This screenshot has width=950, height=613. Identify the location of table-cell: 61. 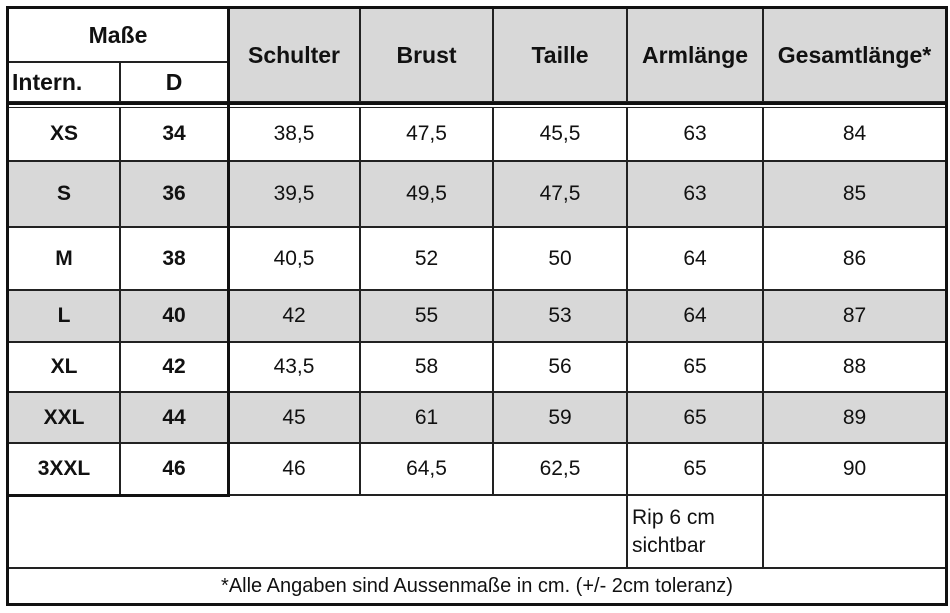
(426, 417).